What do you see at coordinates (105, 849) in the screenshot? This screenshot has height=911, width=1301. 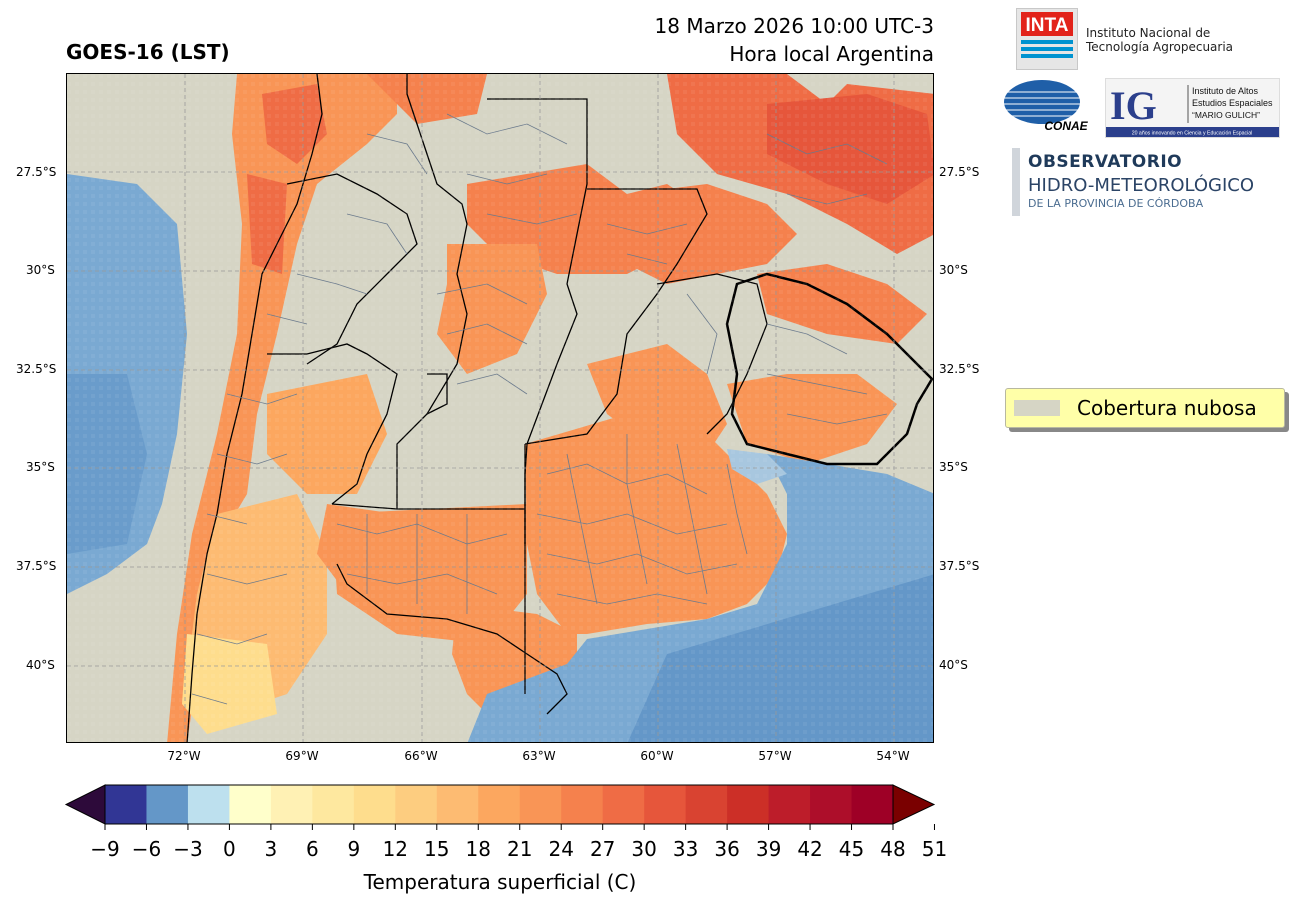 I see `colorbar-tick-label: −9` at bounding box center [105, 849].